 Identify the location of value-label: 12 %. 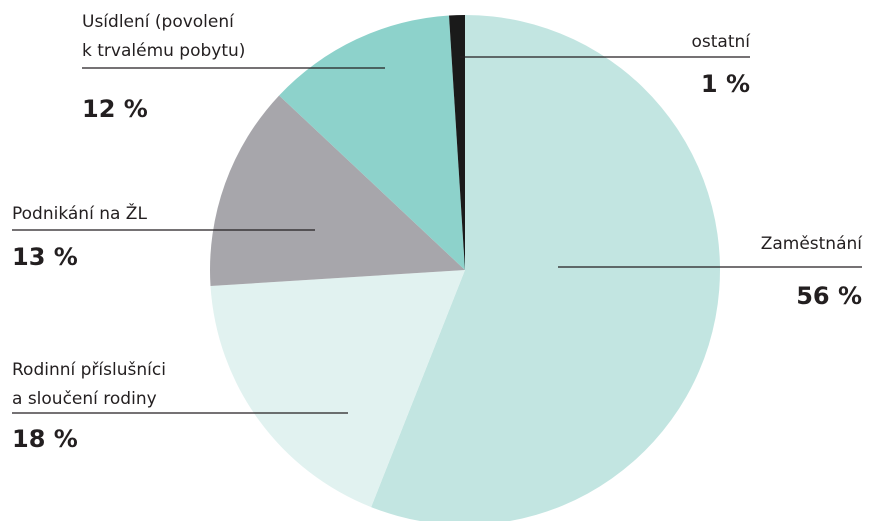
(115, 109).